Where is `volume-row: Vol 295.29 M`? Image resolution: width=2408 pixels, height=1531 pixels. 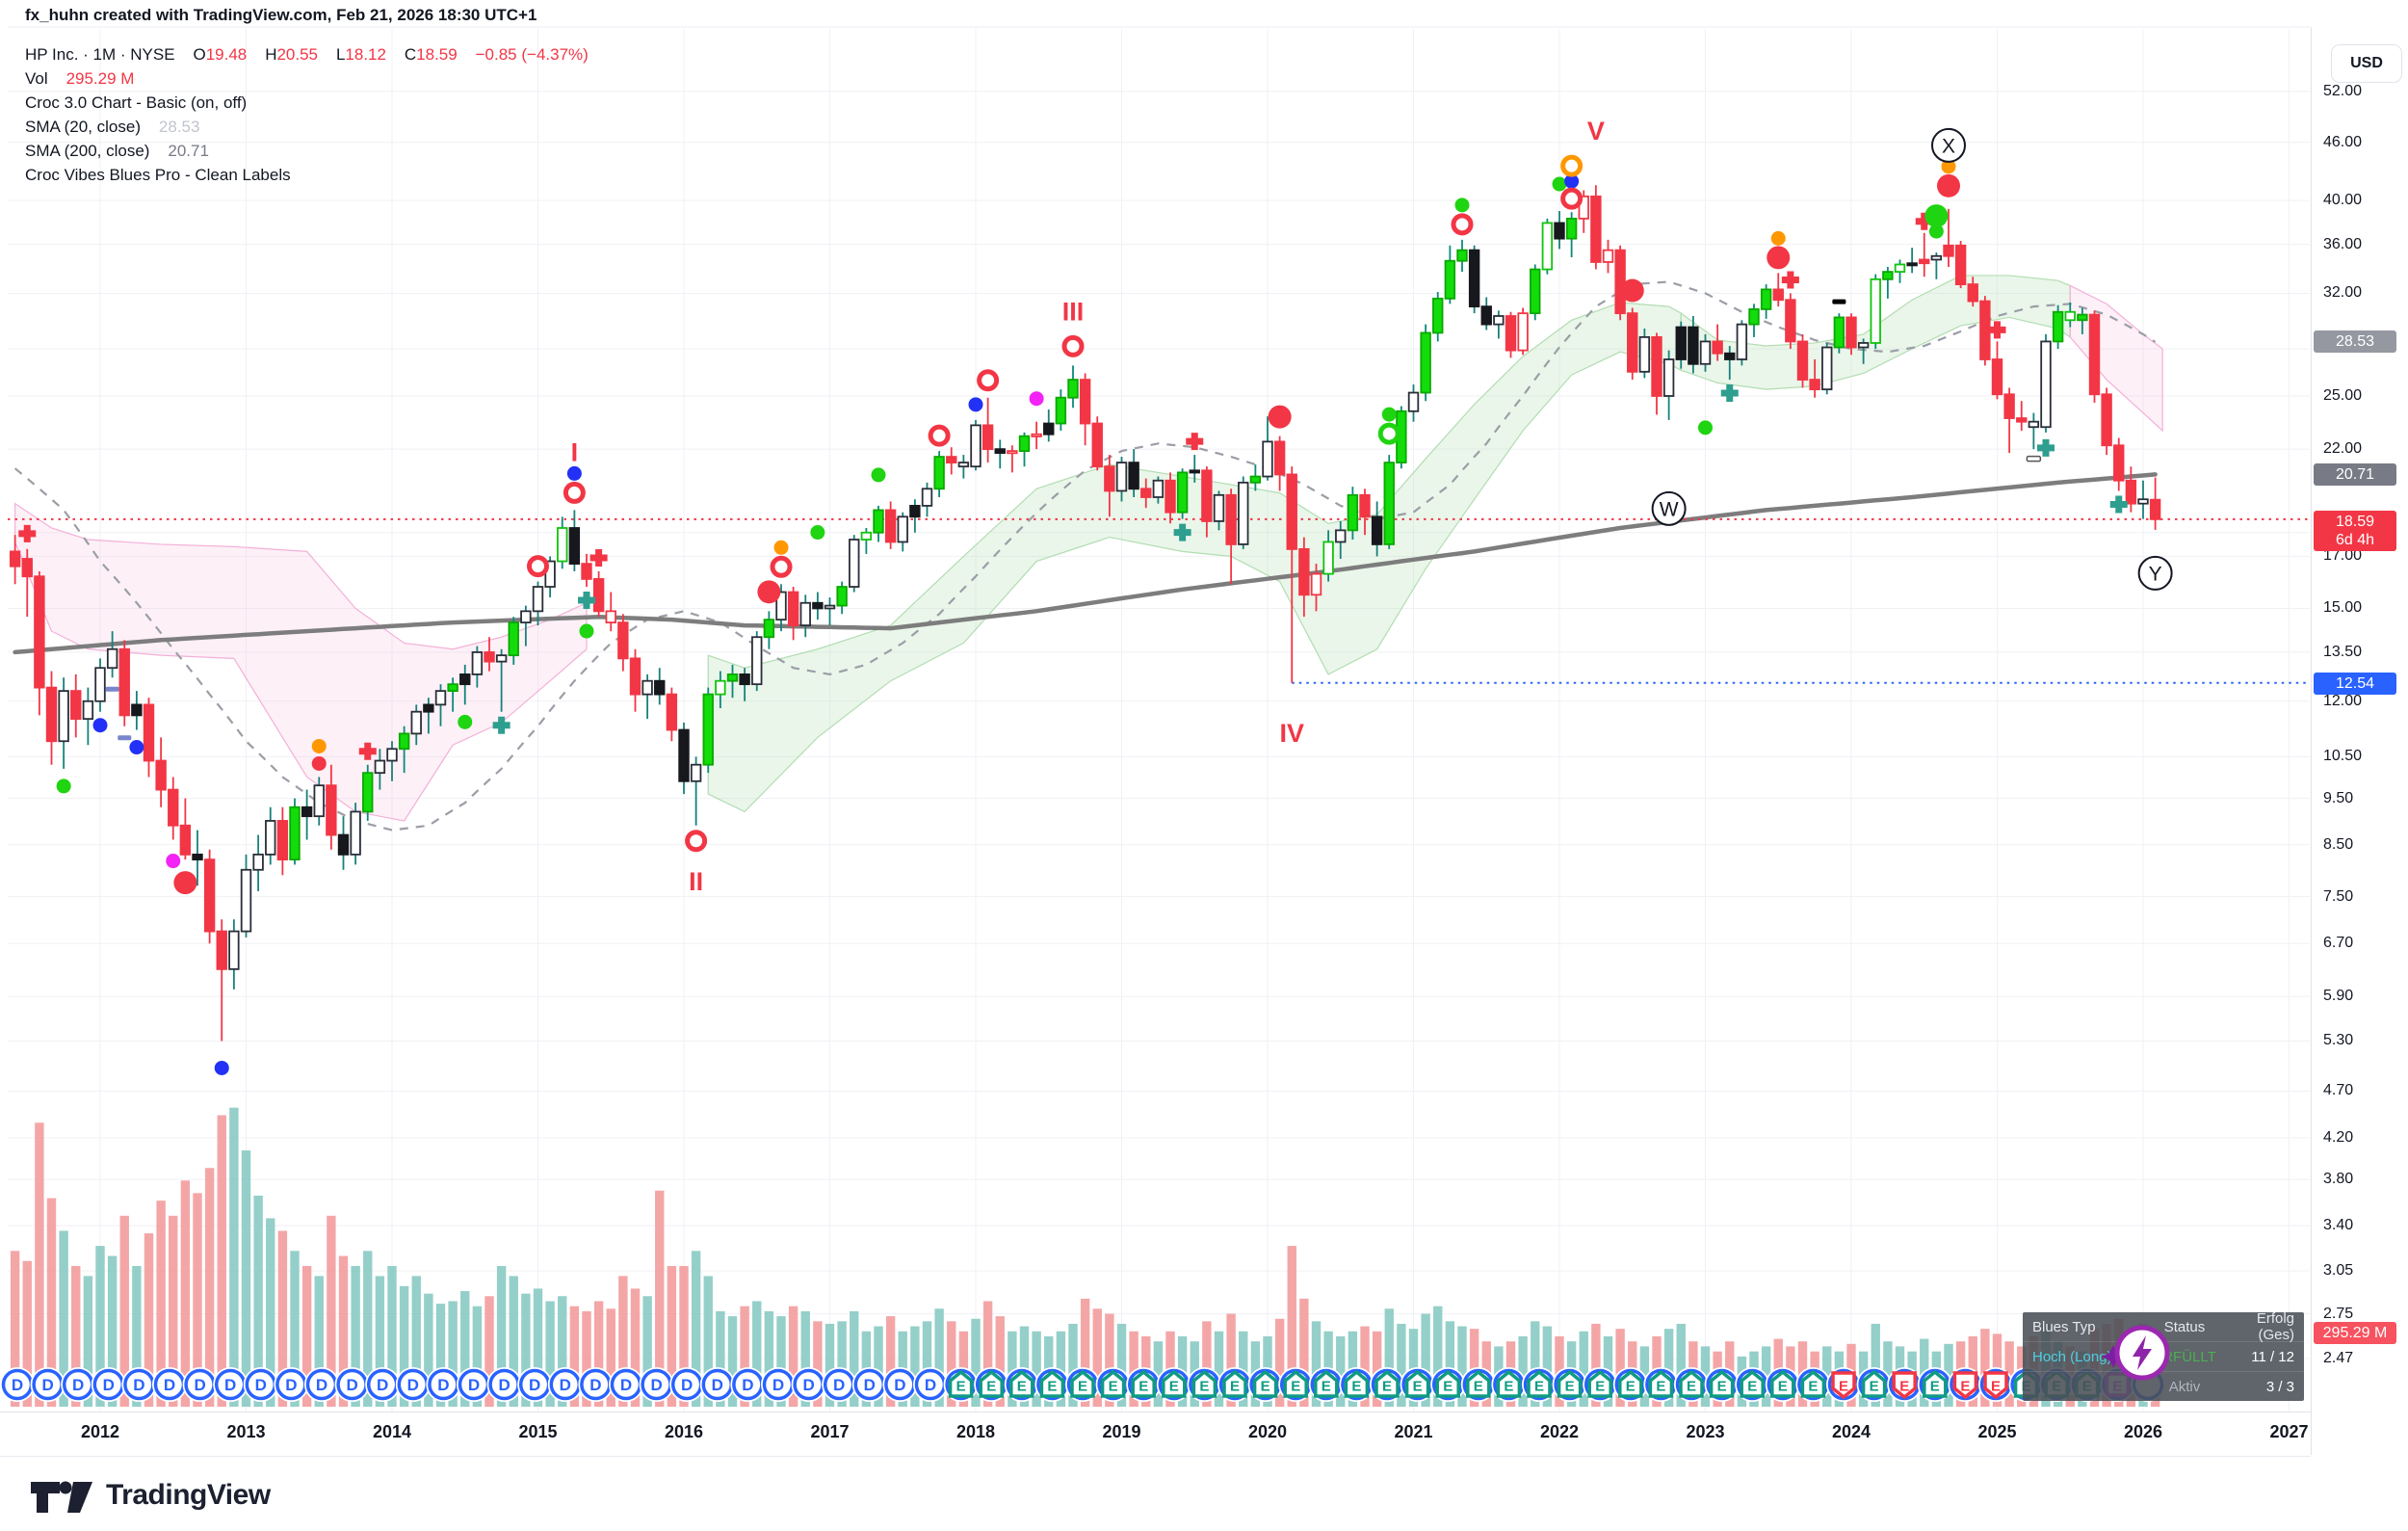 volume-row: Vol 295.29 M is located at coordinates (307, 79).